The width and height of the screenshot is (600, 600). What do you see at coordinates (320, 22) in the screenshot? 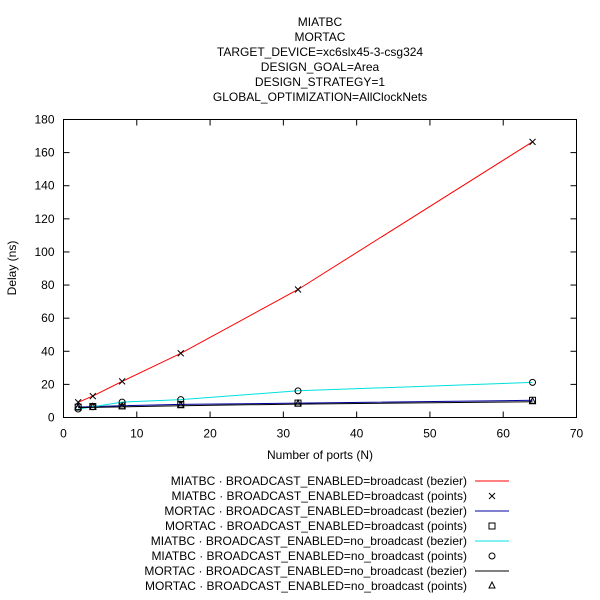
I see `title-line: MIATBC` at bounding box center [320, 22].